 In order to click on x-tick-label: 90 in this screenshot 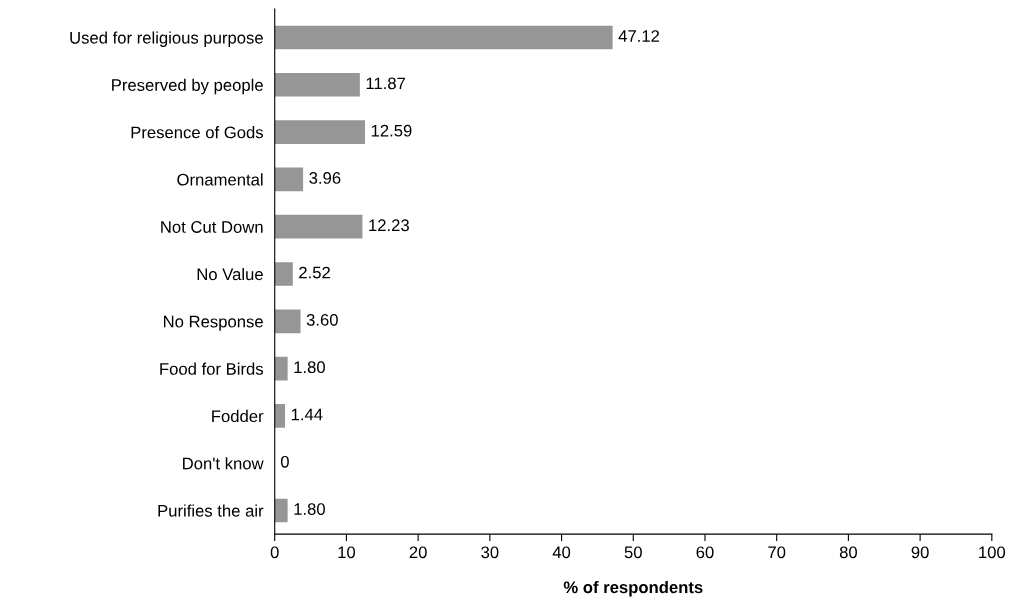, I will do `click(920, 552)`.